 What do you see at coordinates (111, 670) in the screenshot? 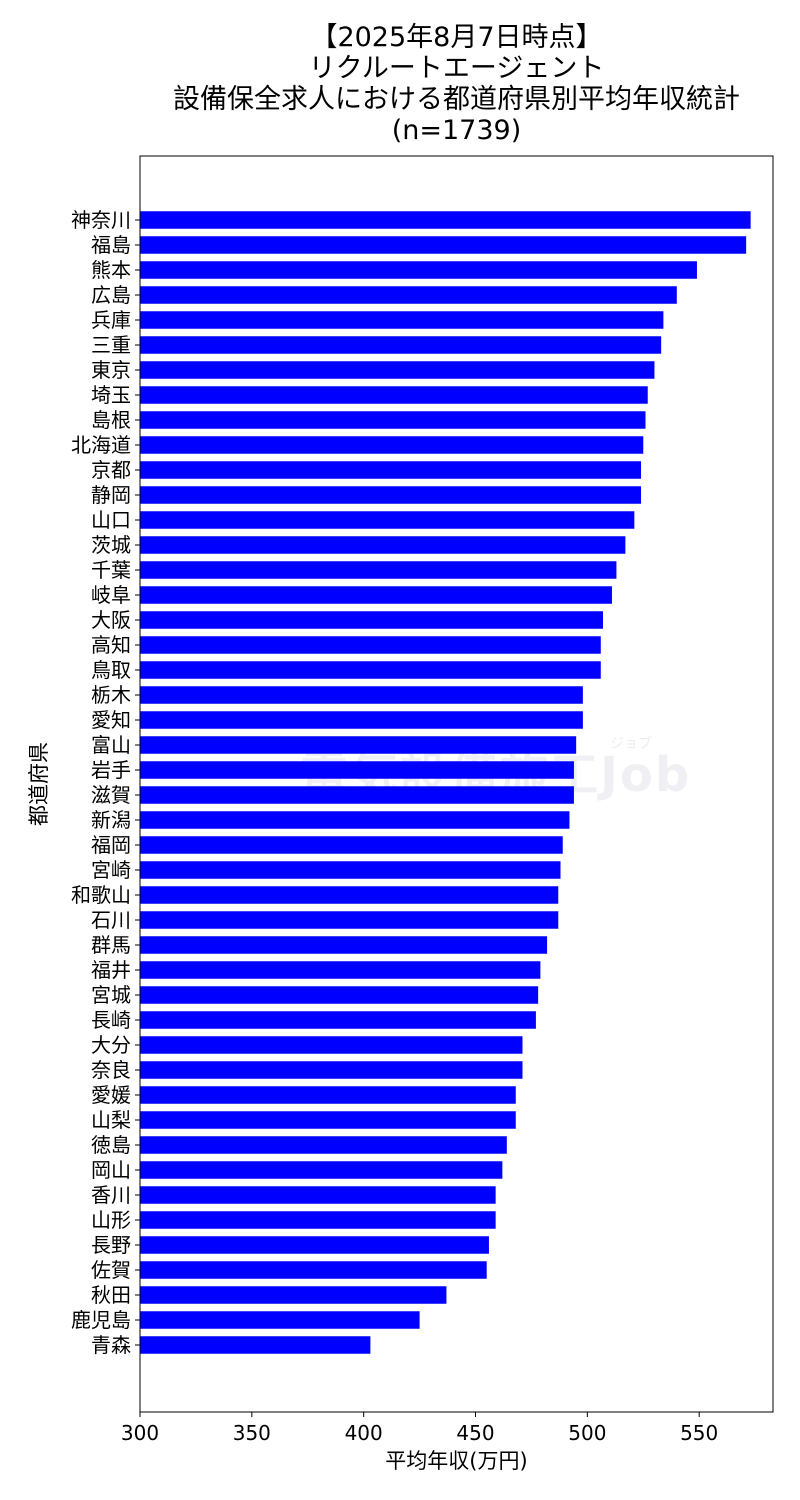
I see `y-tick-label: 鳥取` at bounding box center [111, 670].